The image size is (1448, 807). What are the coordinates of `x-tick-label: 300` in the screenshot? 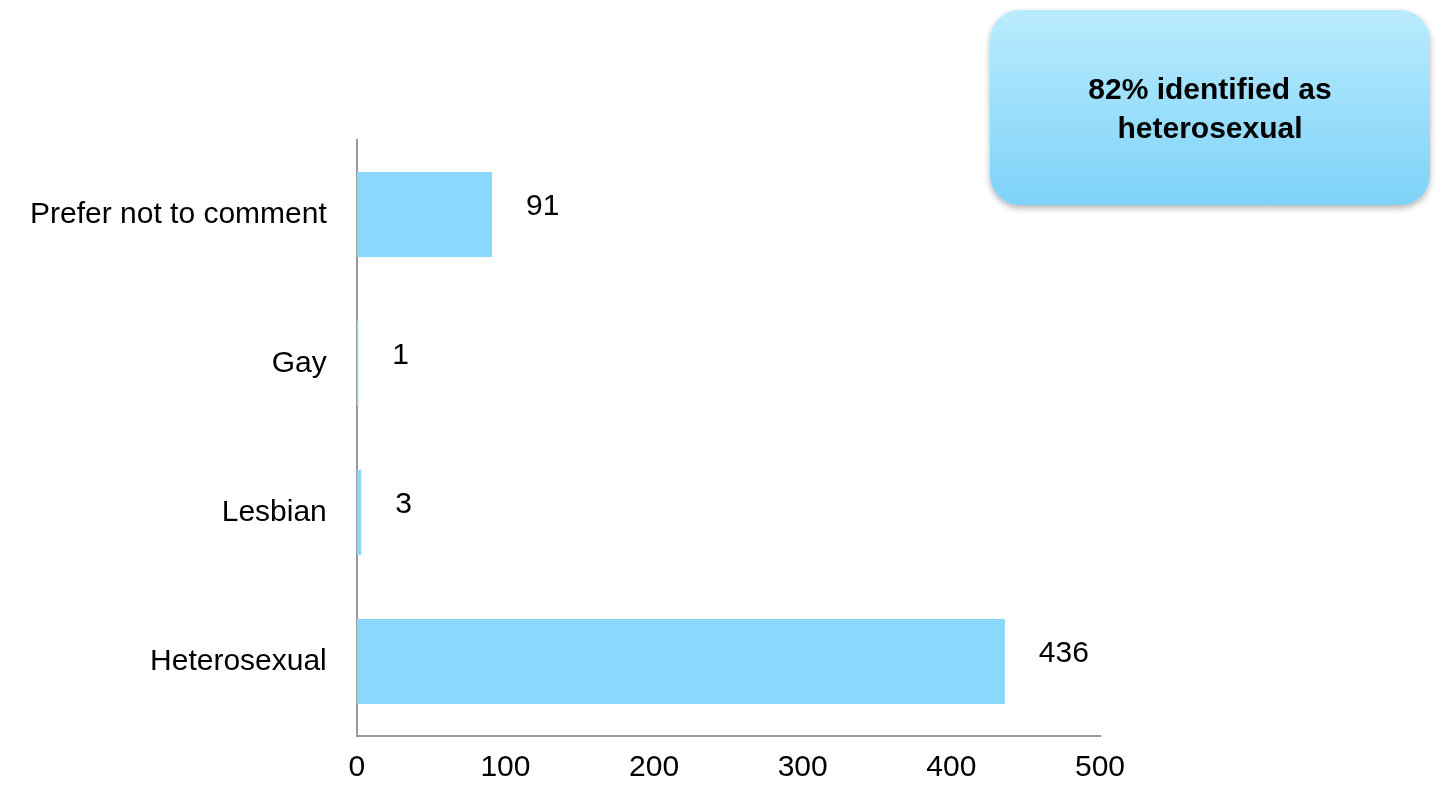 It's located at (802, 766).